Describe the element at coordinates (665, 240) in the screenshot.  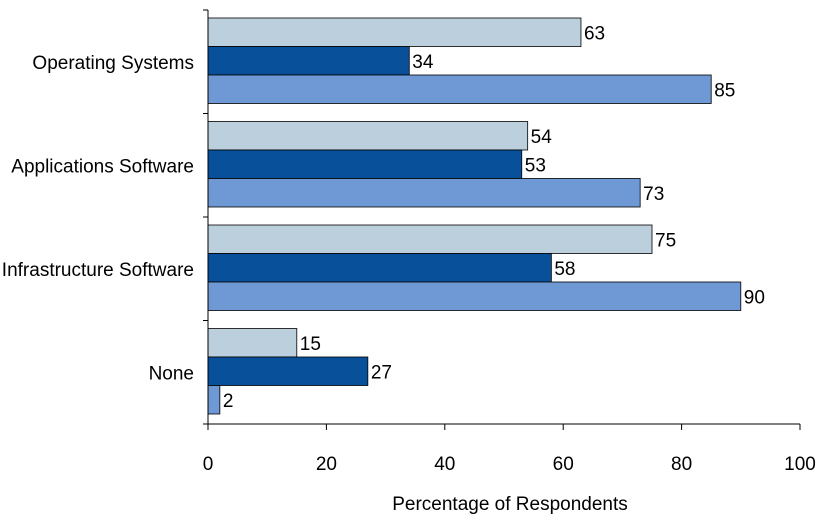
I see `data-label: 75` at that location.